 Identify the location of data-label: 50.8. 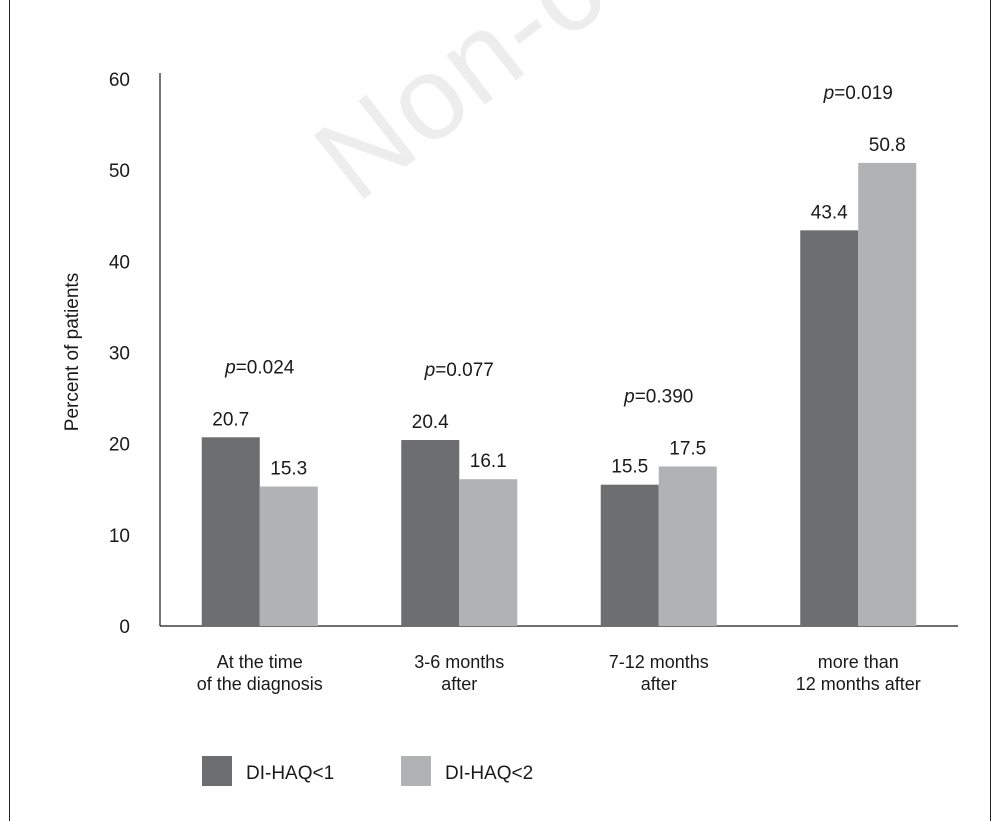
(887, 145).